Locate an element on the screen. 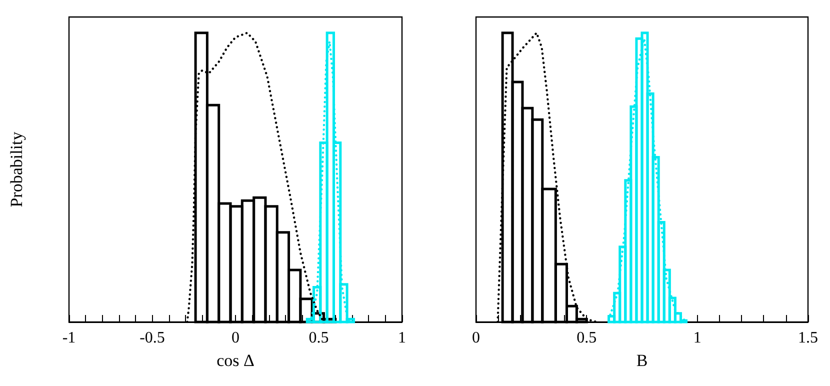 The width and height of the screenshot is (830, 386). x-tick-label: 1.5 is located at coordinates (808, 338).